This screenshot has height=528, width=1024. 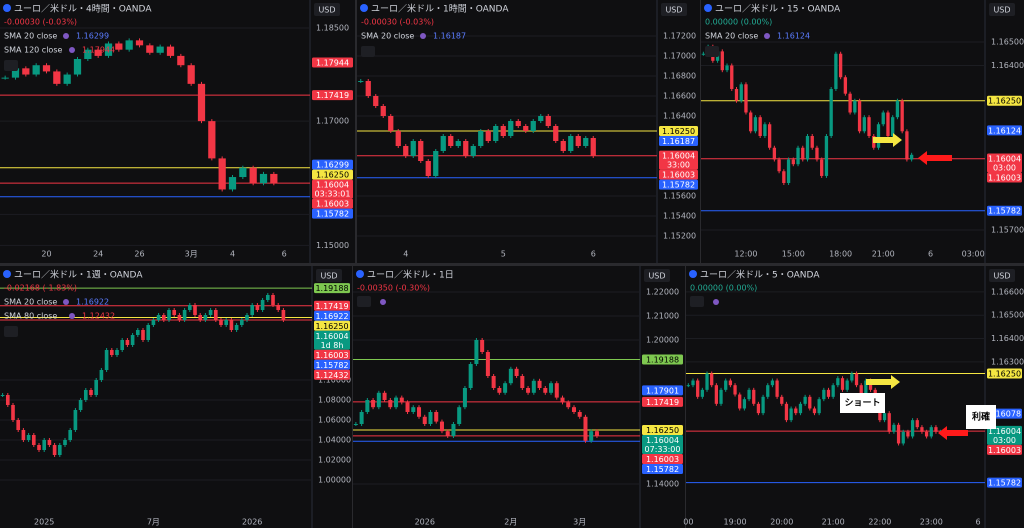 What do you see at coordinates (862, 403) in the screenshot?
I see `annotation-box` at bounding box center [862, 403].